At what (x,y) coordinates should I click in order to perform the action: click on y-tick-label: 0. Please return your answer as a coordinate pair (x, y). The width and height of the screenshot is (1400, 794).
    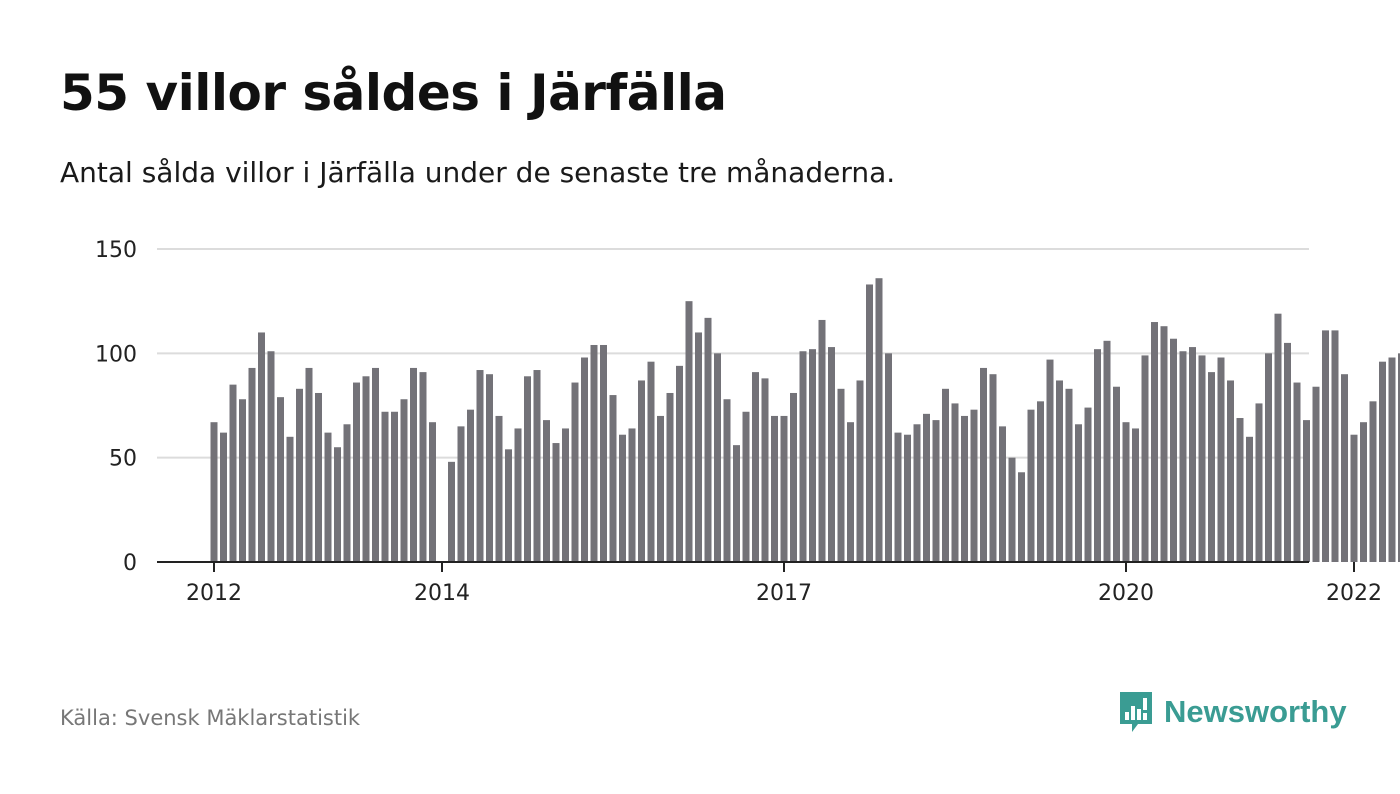
    Looking at the image, I should click on (130, 563).